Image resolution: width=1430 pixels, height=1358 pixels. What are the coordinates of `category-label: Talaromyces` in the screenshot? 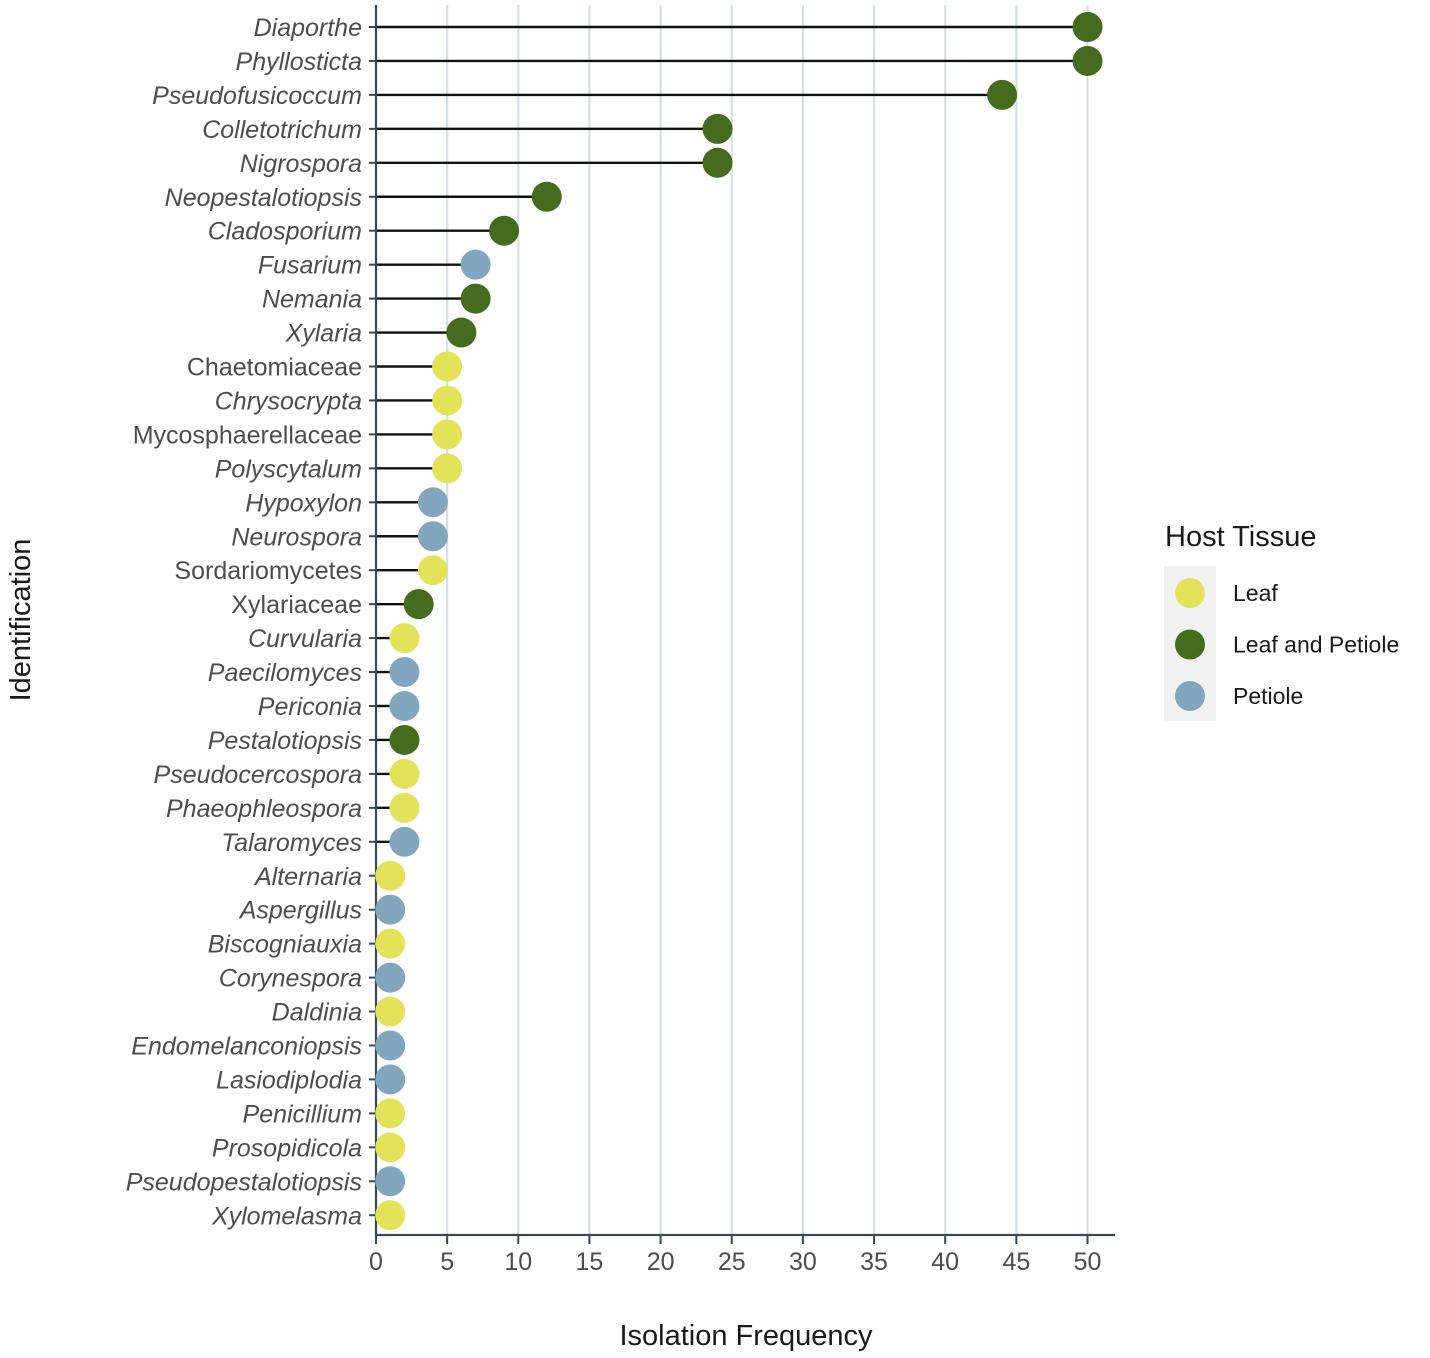 It's located at (291, 843).